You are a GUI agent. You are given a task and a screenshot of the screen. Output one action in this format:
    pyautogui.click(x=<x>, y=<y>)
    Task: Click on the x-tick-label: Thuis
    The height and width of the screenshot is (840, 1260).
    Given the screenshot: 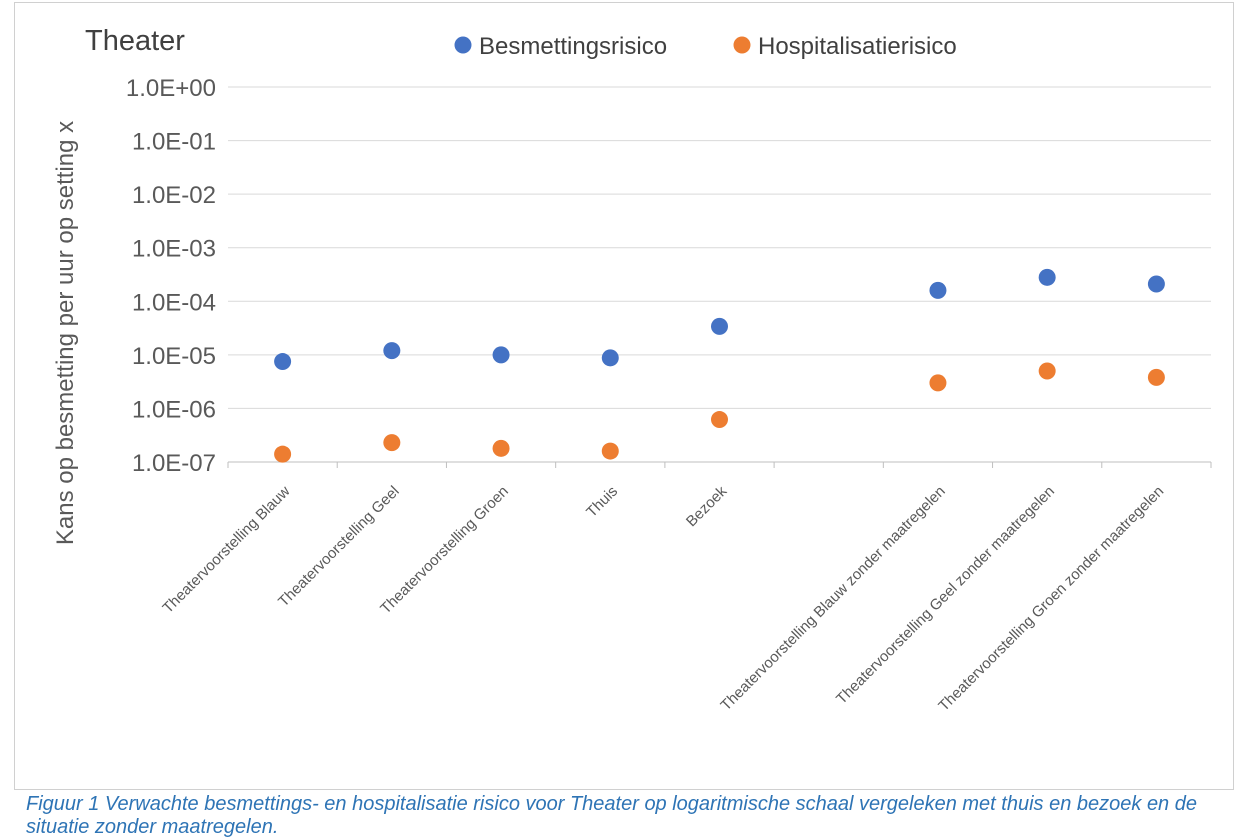 What is the action you would take?
    pyautogui.click(x=602, y=502)
    